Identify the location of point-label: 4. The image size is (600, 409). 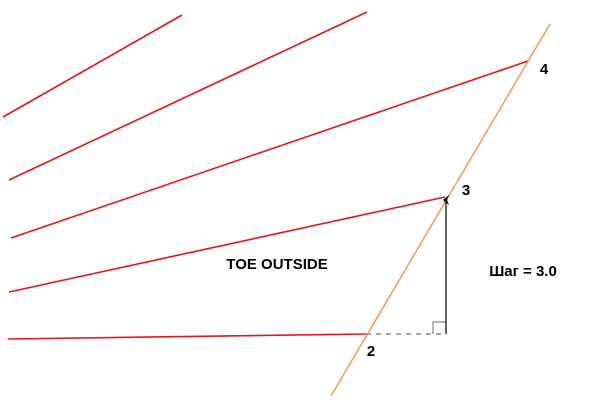
(544, 69).